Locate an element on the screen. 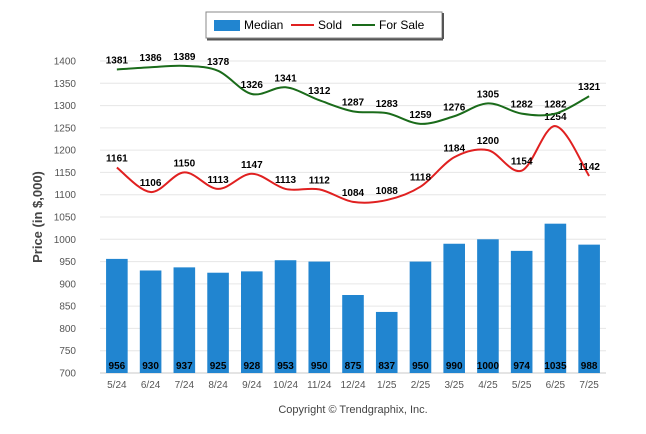  for-sale-data-label: 1321 is located at coordinates (589, 87).